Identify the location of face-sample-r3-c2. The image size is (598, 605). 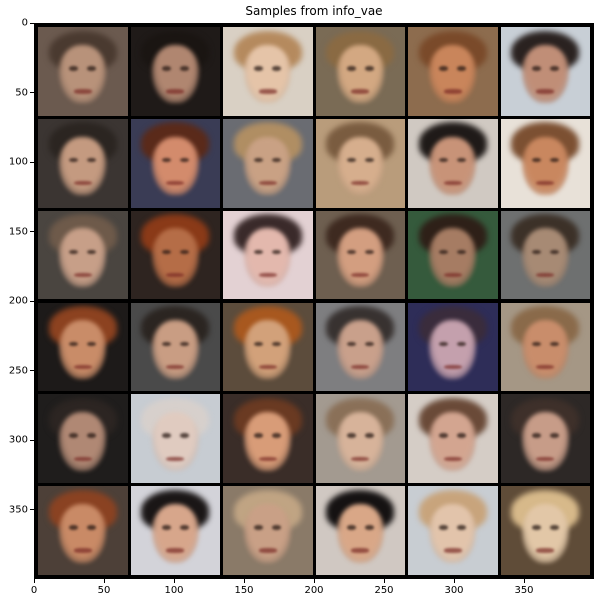
(175, 255).